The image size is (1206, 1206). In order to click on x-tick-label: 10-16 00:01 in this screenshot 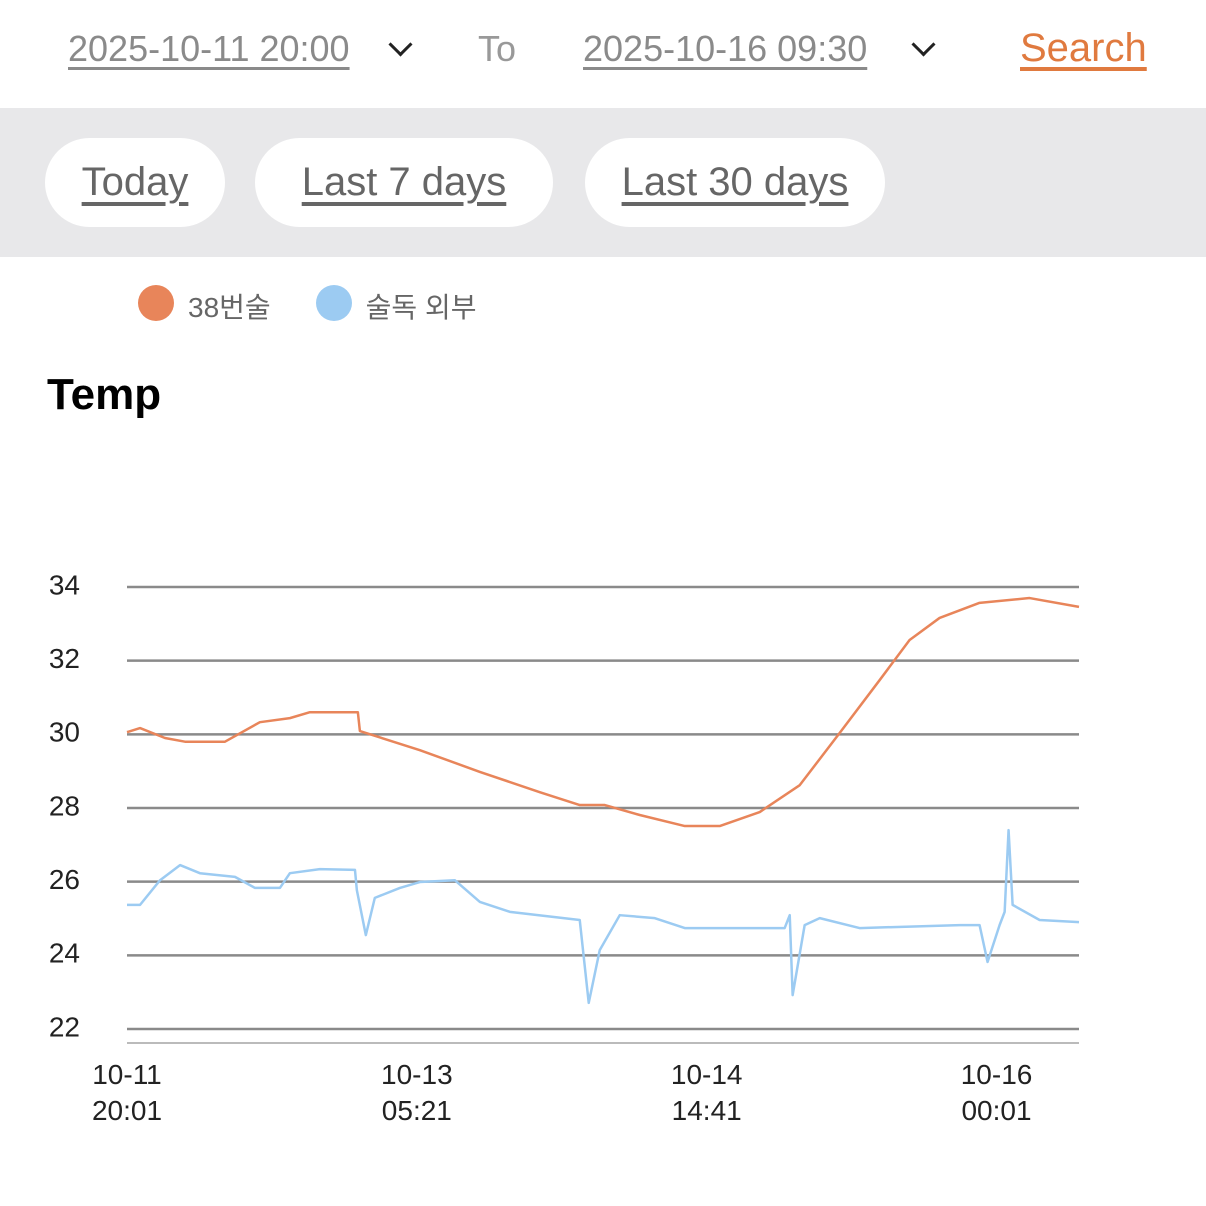, I will do `click(996, 1092)`.